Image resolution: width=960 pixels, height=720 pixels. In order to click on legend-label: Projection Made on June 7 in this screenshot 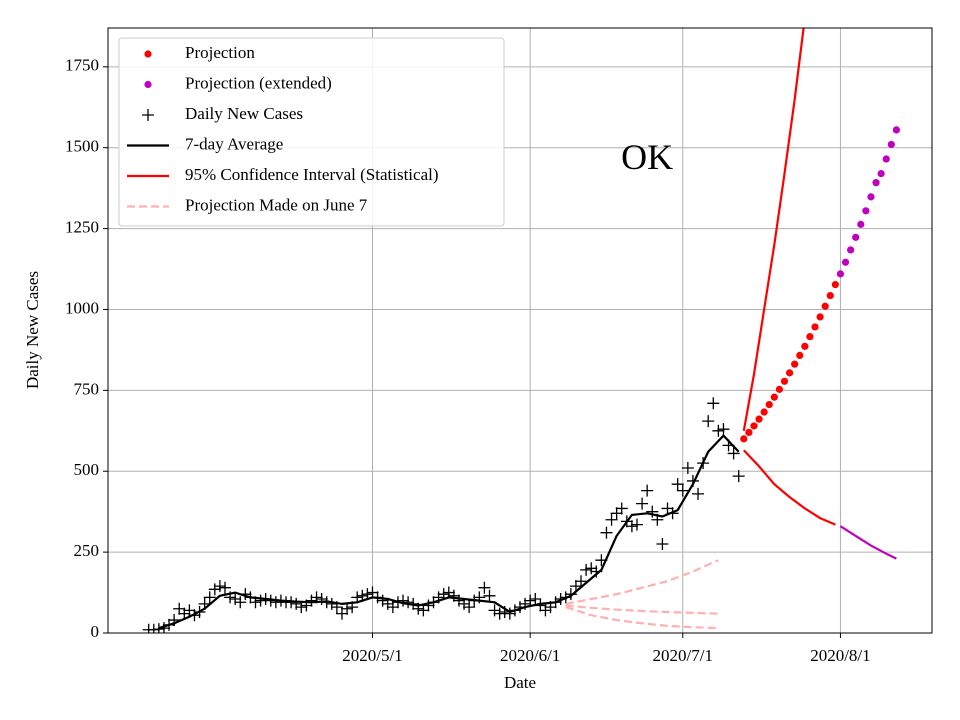, I will do `click(276, 204)`.